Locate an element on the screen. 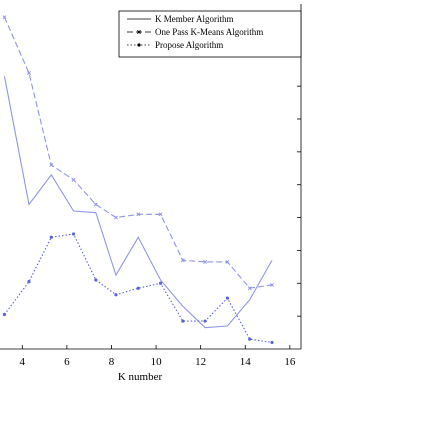 The height and width of the screenshot is (432, 432). legend-label-1: K Member Algorithm is located at coordinates (194, 19).